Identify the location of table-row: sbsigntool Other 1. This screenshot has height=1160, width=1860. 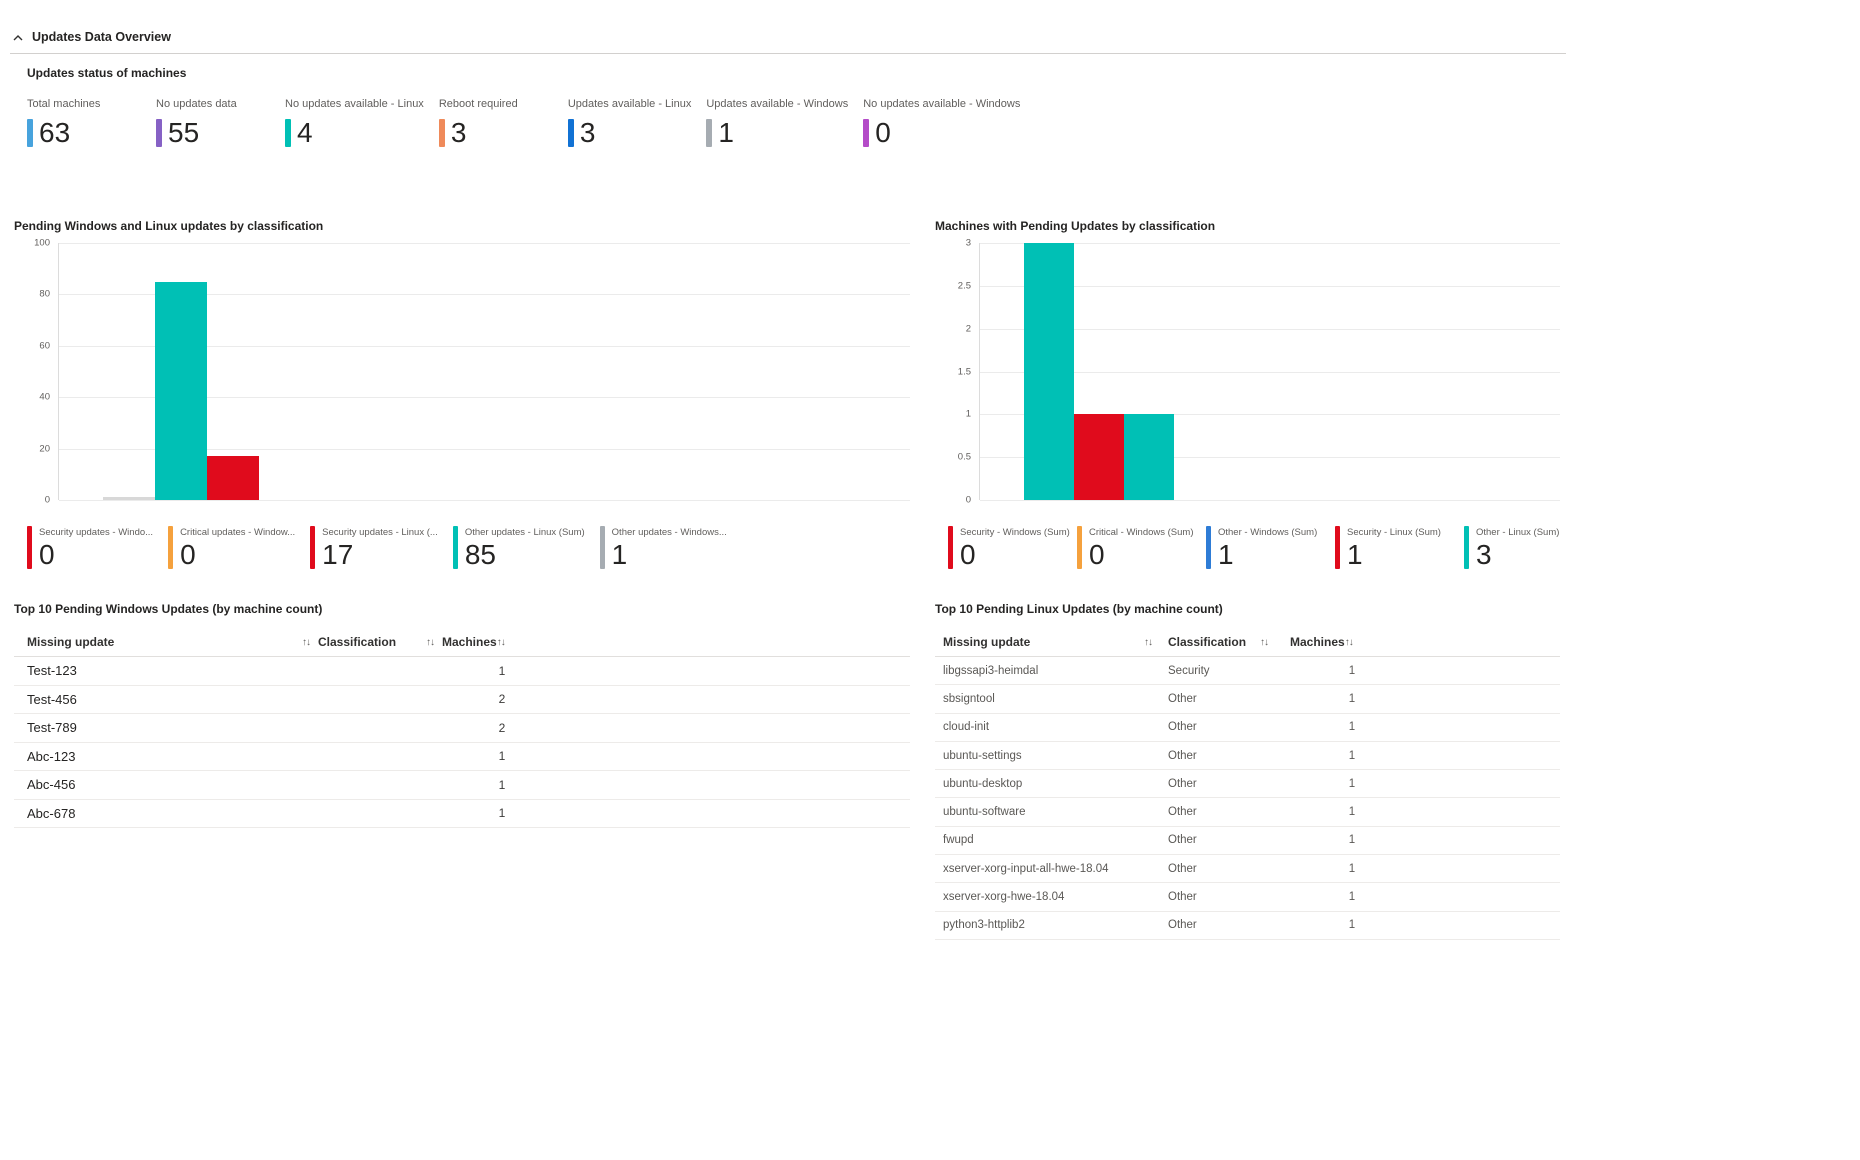
(1247, 699).